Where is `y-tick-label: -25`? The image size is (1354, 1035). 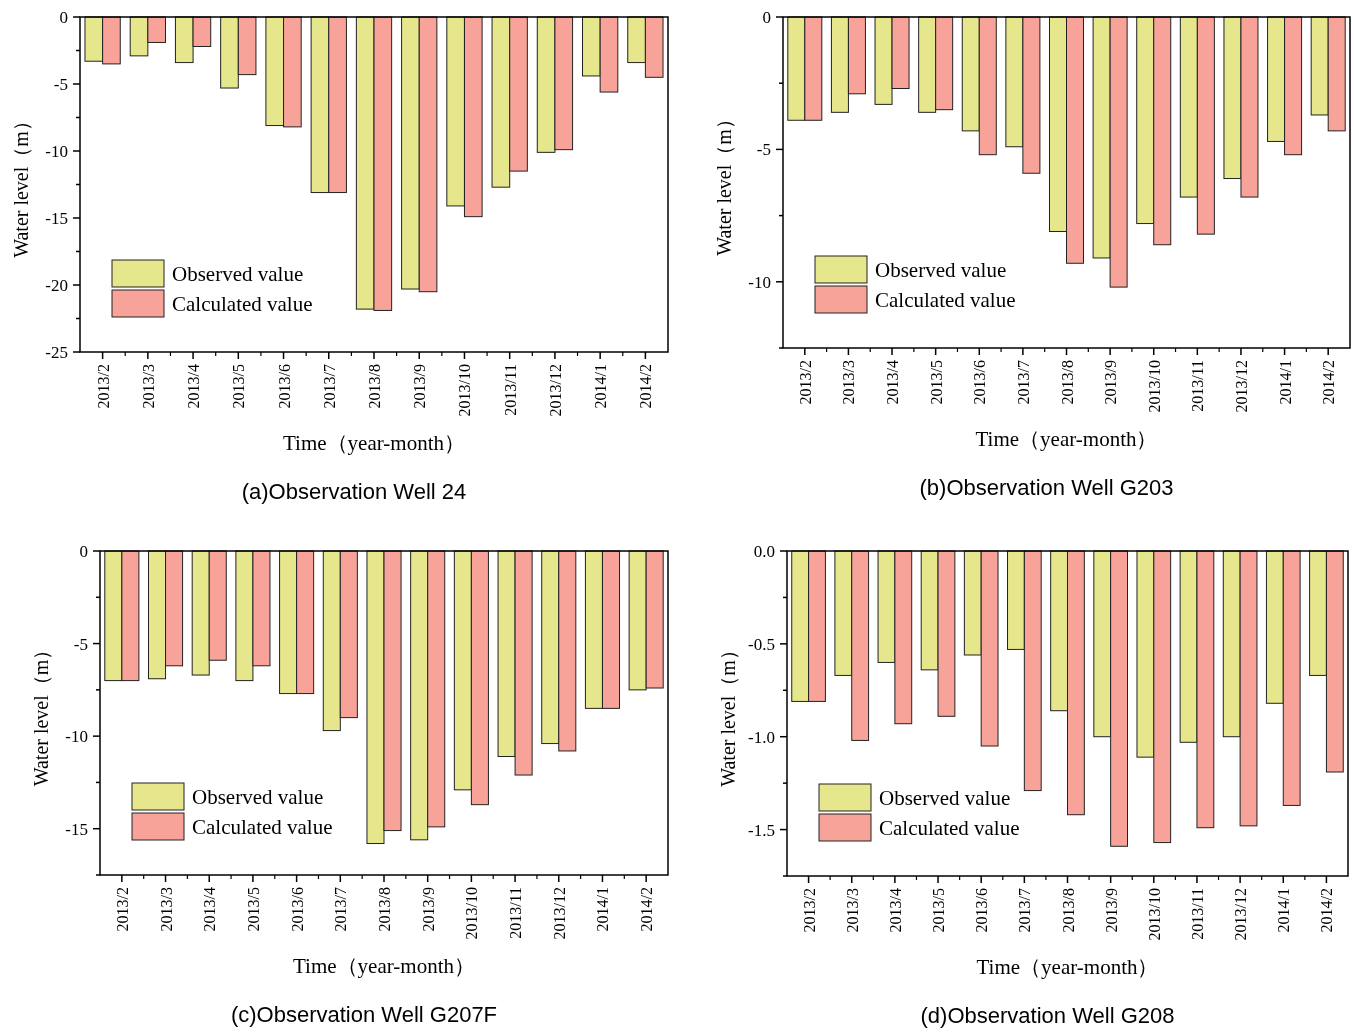
y-tick-label: -25 is located at coordinates (56, 352).